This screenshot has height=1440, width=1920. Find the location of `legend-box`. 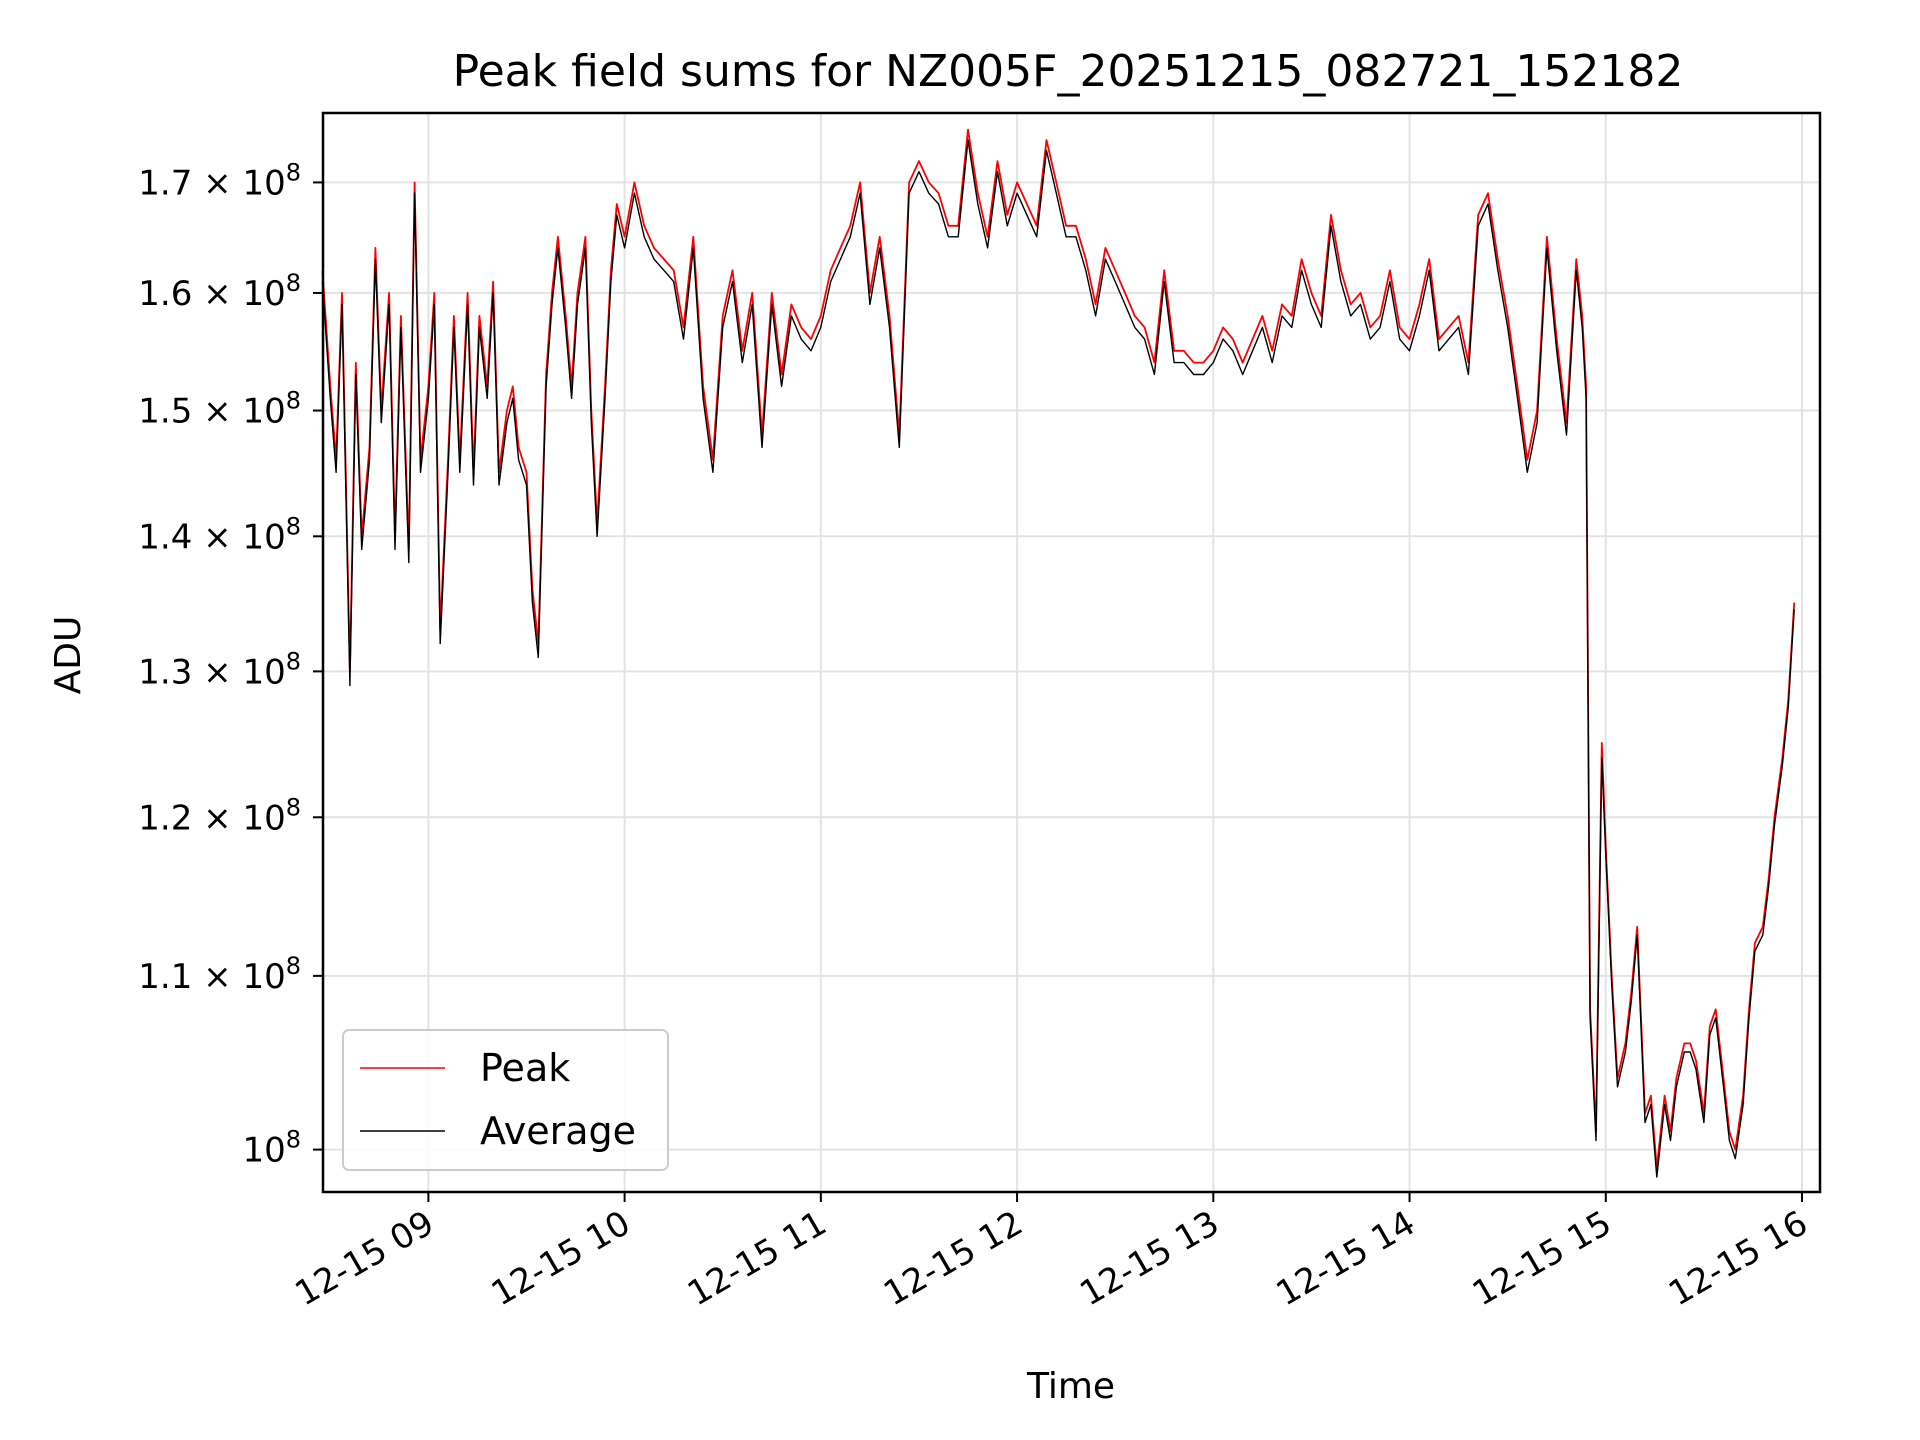

legend-box is located at coordinates (505, 1100).